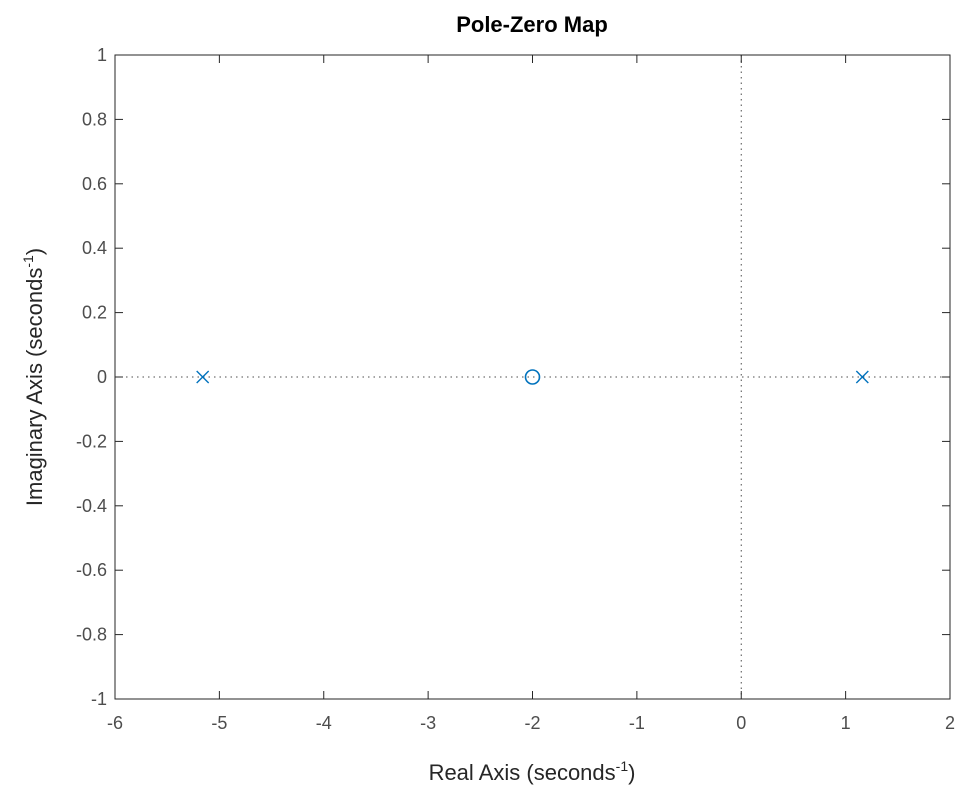 Image resolution: width=969 pixels, height=795 pixels. I want to click on y-axis-label-close: ), so click(34, 251).